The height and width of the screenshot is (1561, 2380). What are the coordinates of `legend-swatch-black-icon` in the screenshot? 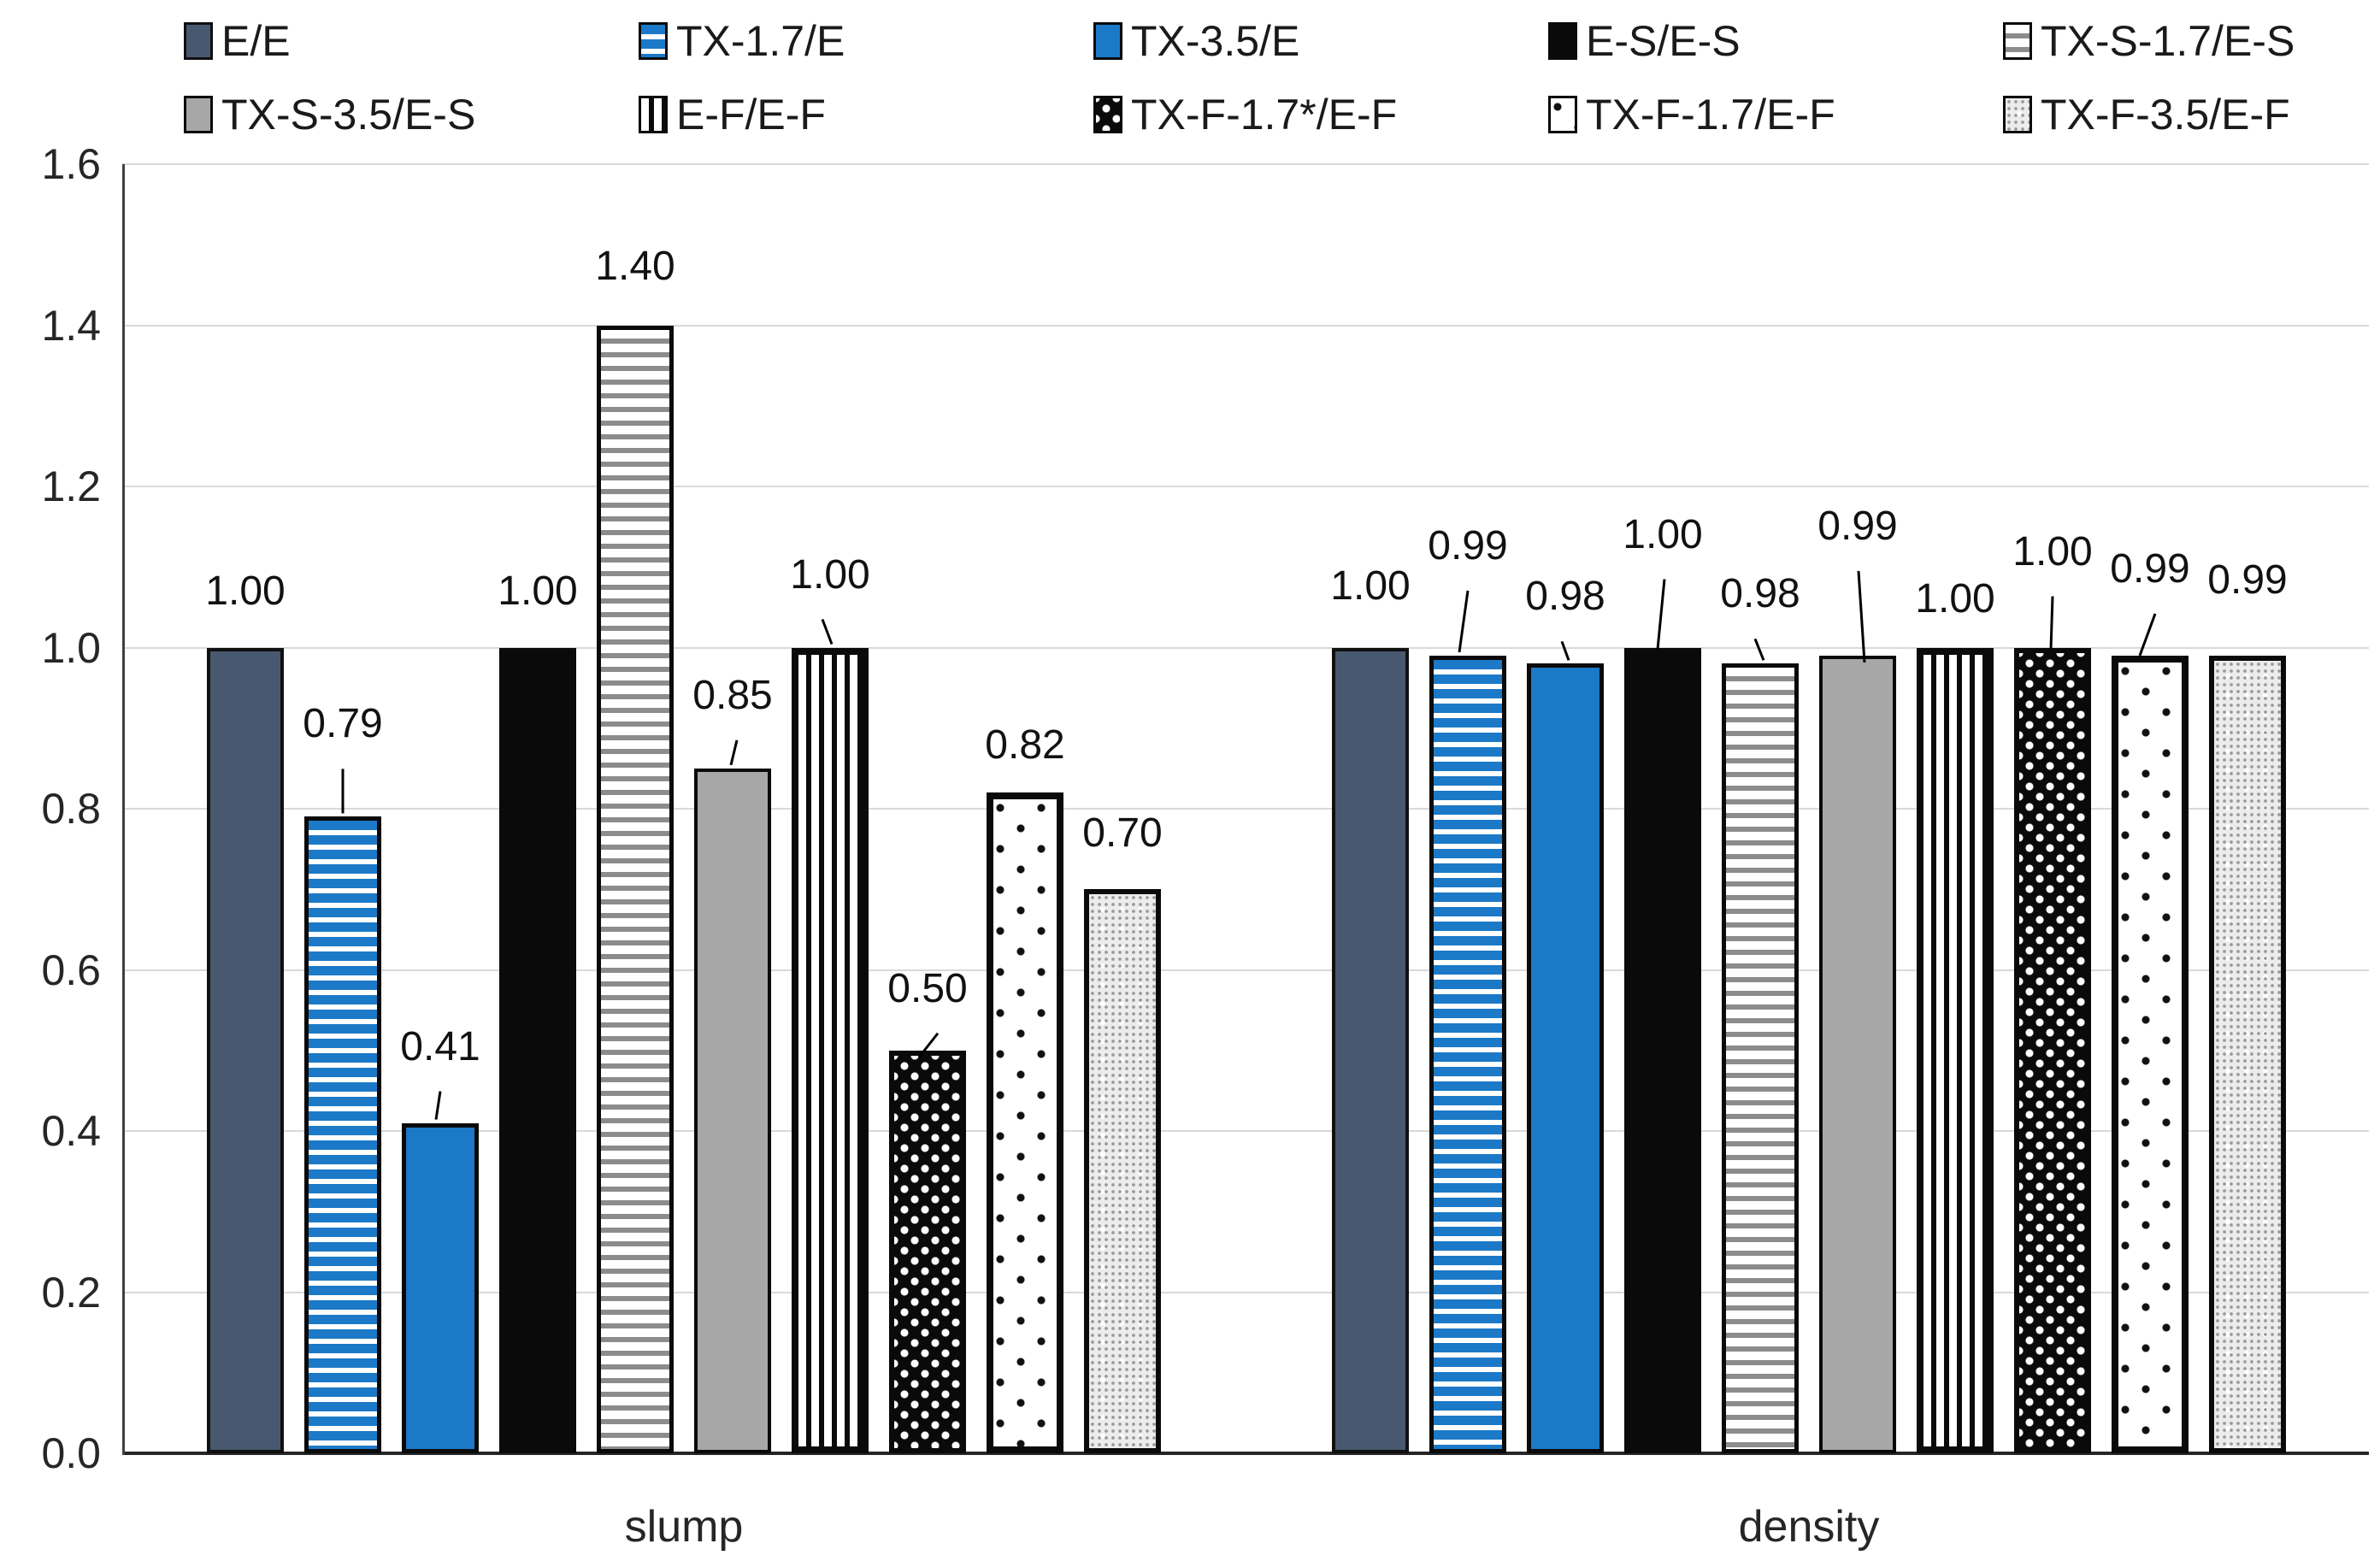 It's located at (1563, 41).